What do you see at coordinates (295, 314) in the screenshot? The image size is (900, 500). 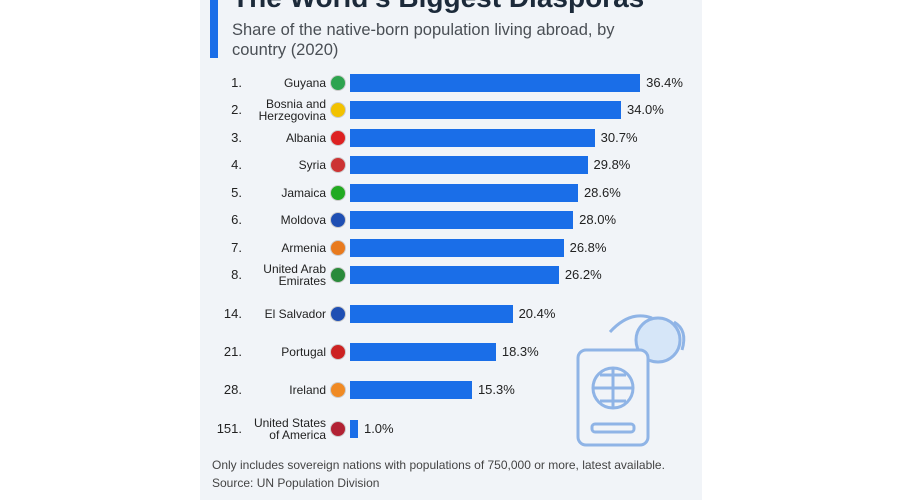 I see `category-label: El Salvador` at bounding box center [295, 314].